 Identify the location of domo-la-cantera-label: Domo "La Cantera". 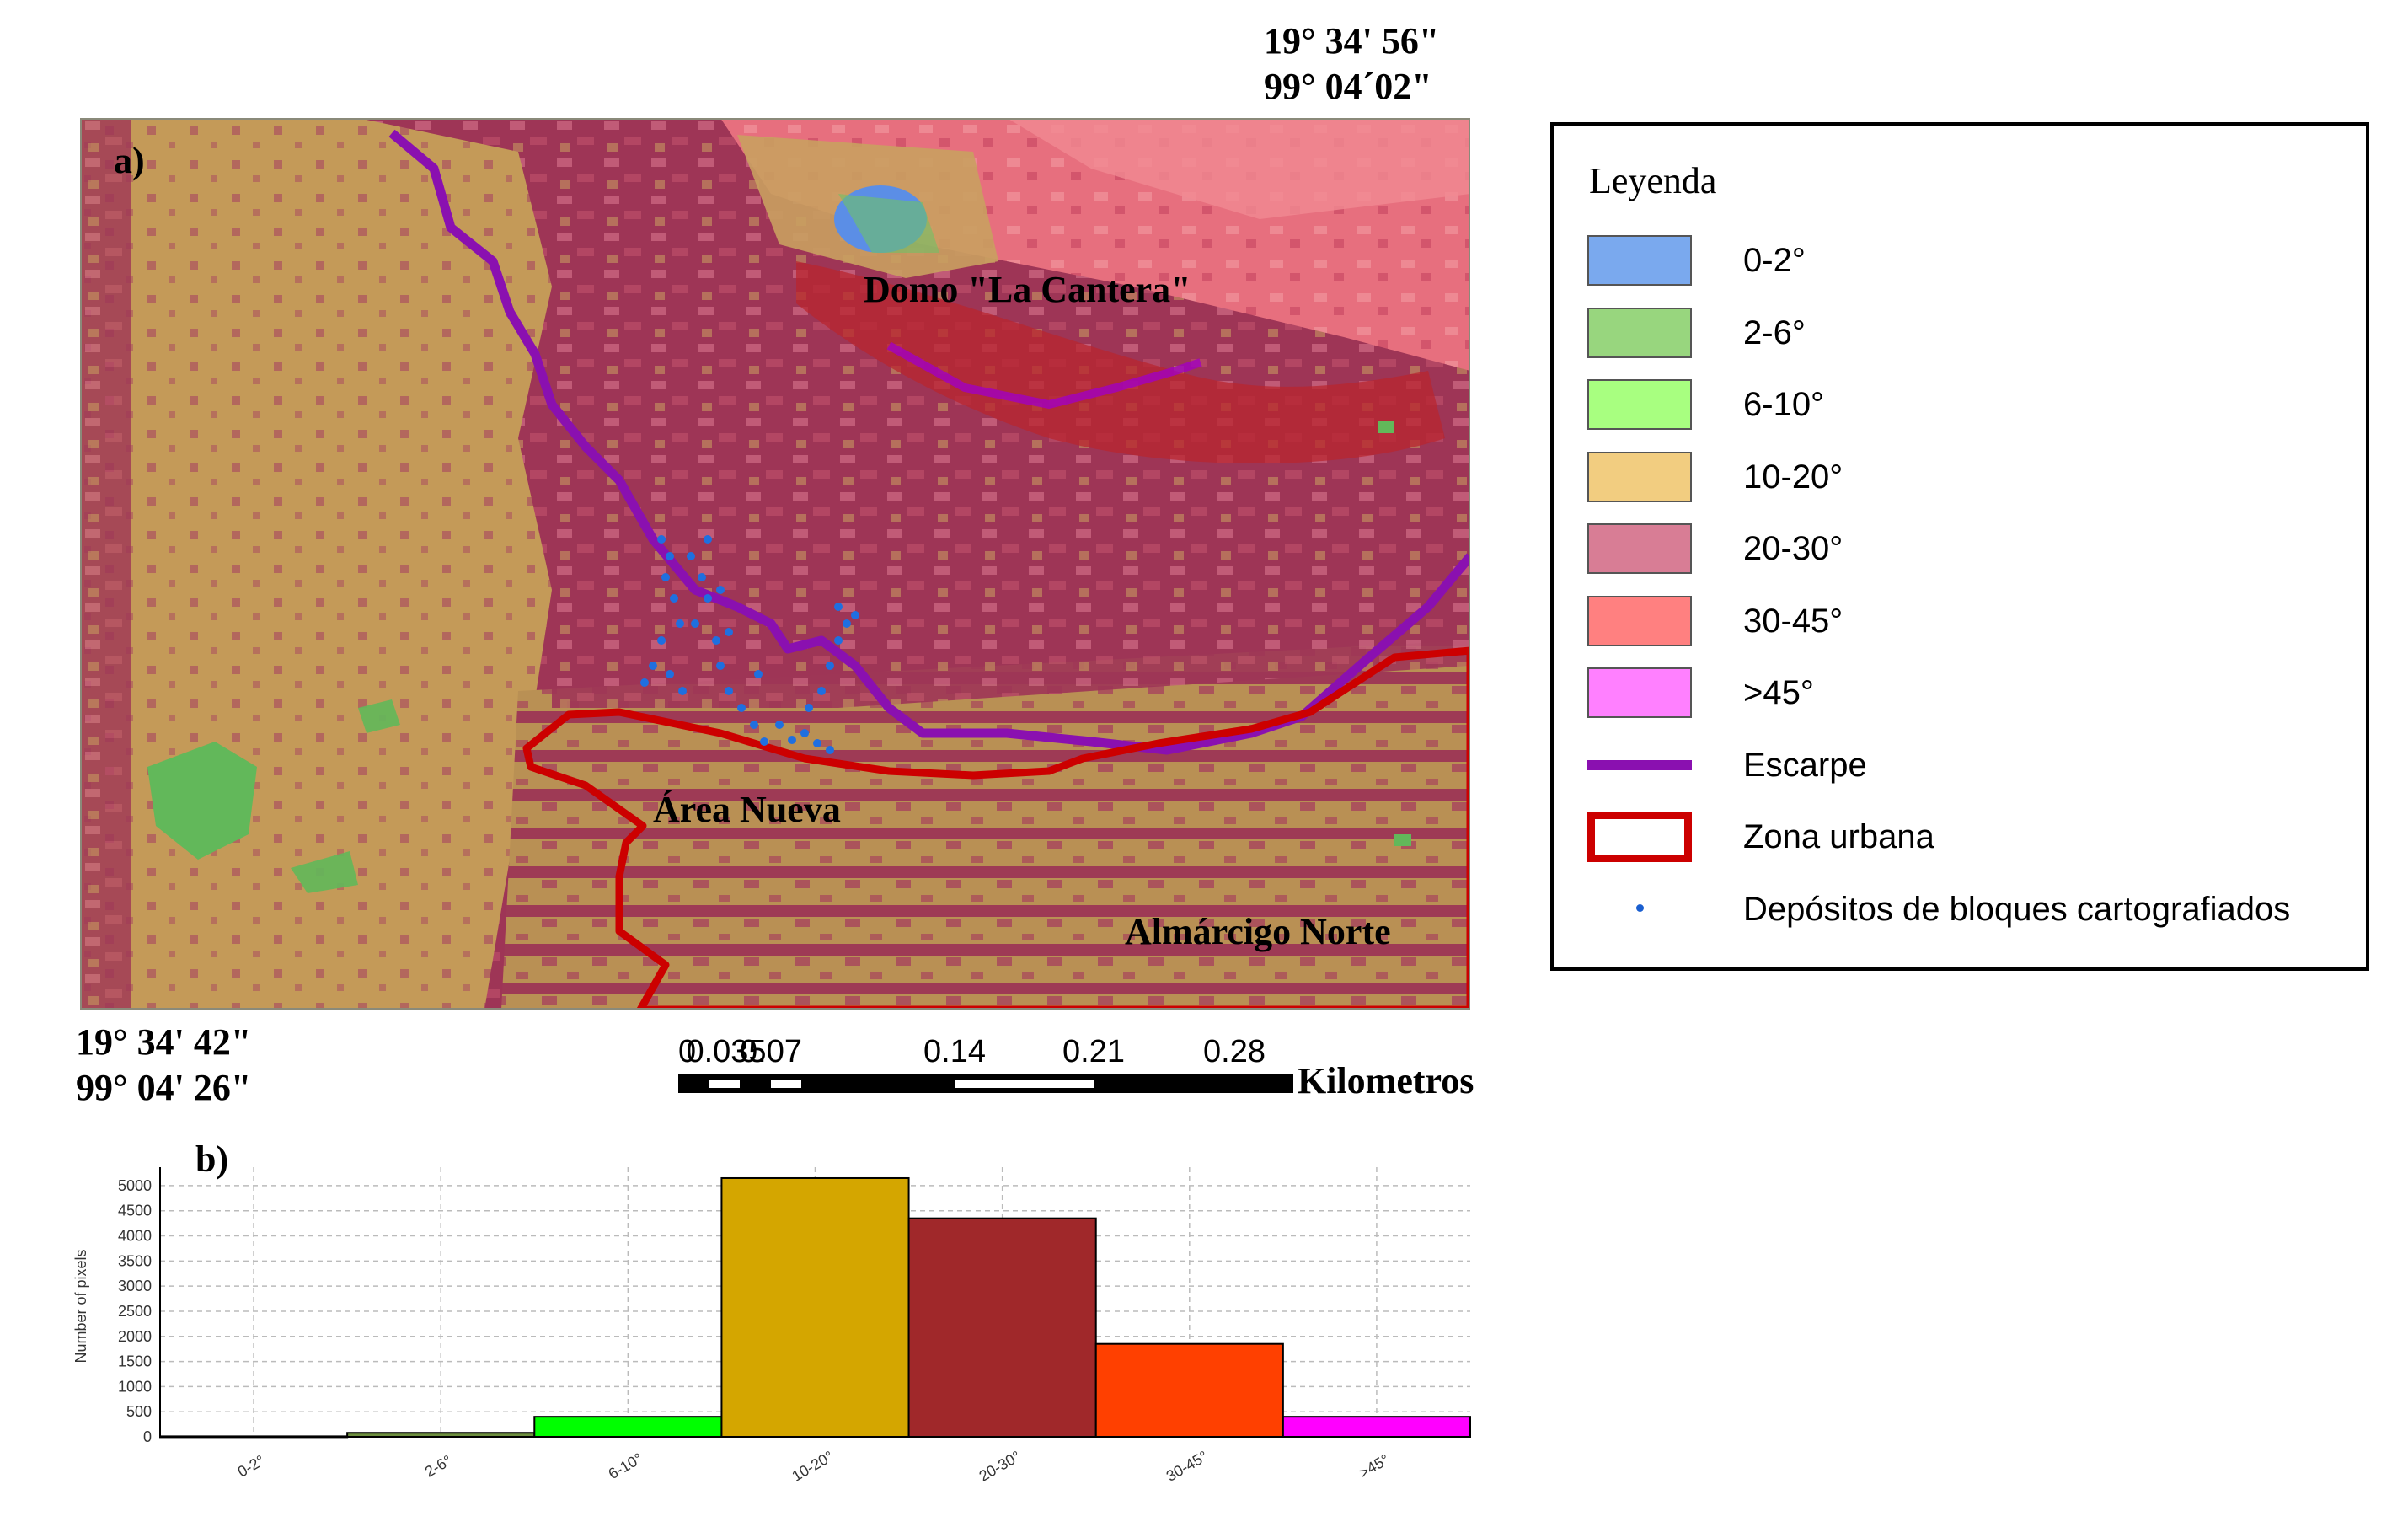
(1027, 289).